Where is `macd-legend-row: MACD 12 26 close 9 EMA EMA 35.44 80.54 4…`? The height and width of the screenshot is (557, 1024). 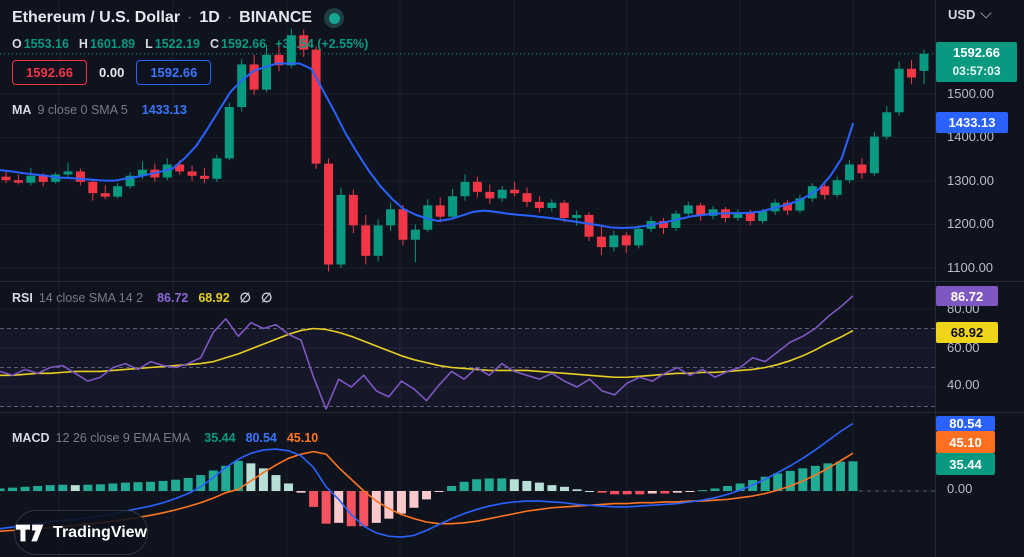
macd-legend-row: MACD 12 26 close 9 EMA EMA 35.44 80.54 4… is located at coordinates (165, 438).